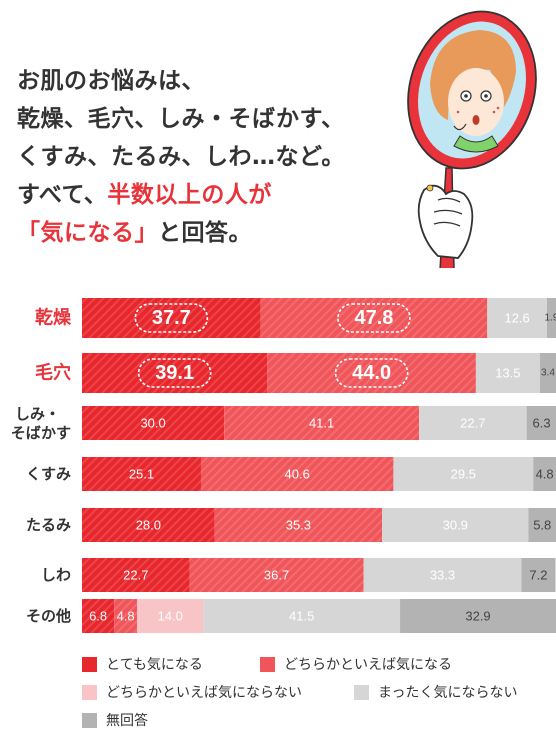 The height and width of the screenshot is (732, 556). Describe the element at coordinates (48, 474) in the screenshot. I see `category-label: くすみ` at that location.